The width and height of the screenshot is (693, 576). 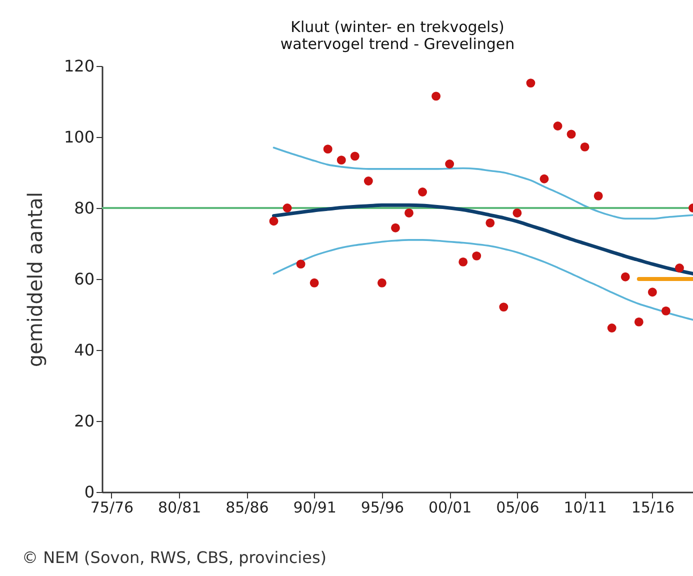 I want to click on x-tick-label: 75/76, so click(x=112, y=507).